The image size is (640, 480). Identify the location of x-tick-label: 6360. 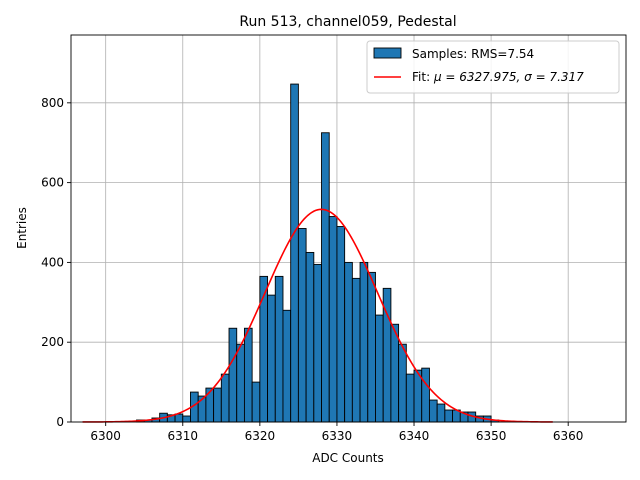
(568, 436).